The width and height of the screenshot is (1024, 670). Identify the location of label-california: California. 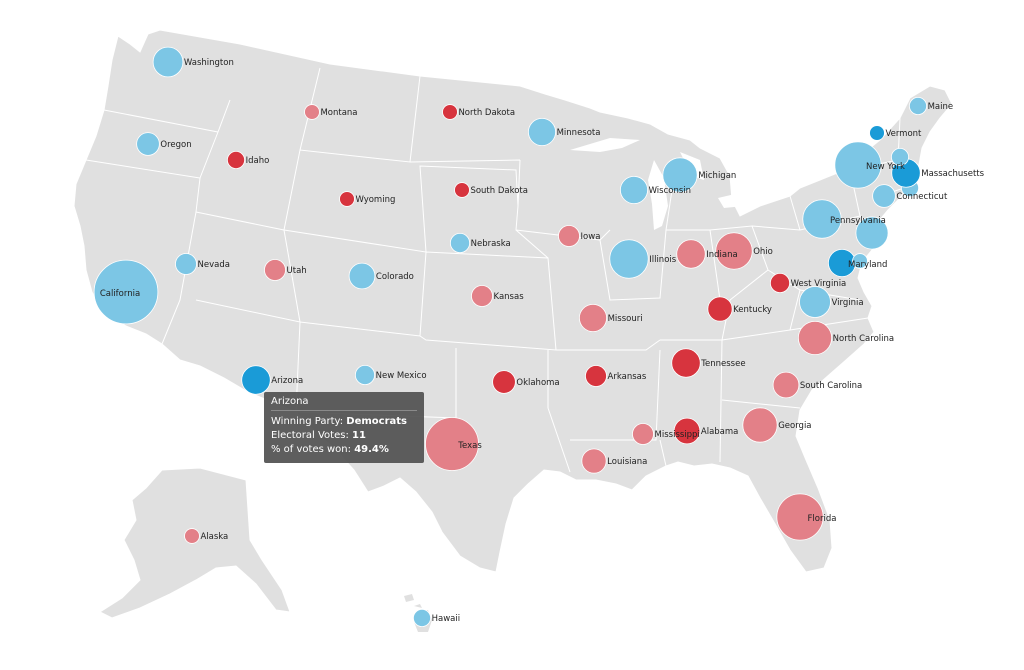
(120, 294).